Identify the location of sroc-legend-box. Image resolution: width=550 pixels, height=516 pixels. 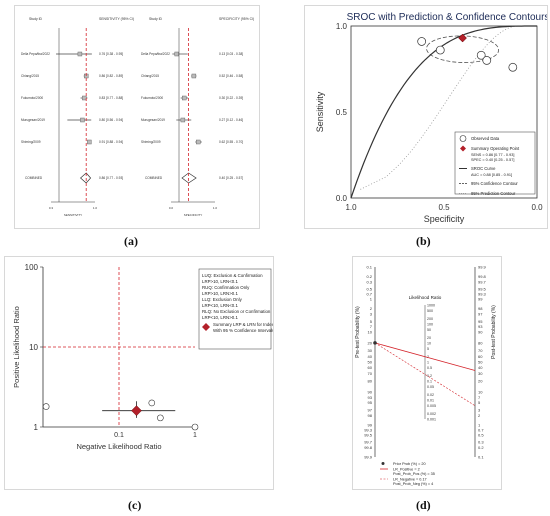
(495, 163).